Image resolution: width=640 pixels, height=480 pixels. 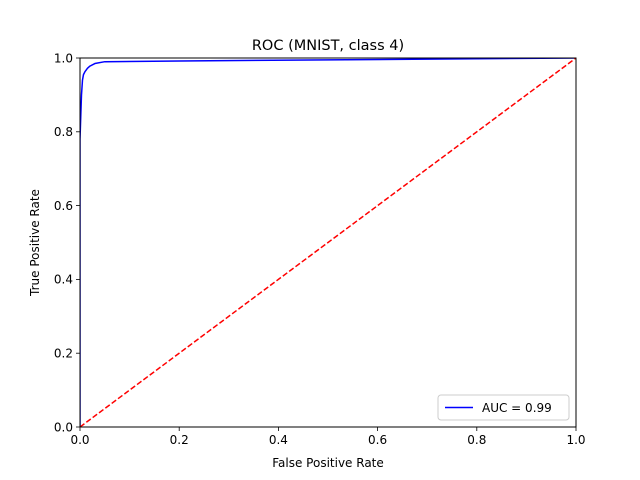 I want to click on legend: AUC = 0.99, so click(x=503, y=407).